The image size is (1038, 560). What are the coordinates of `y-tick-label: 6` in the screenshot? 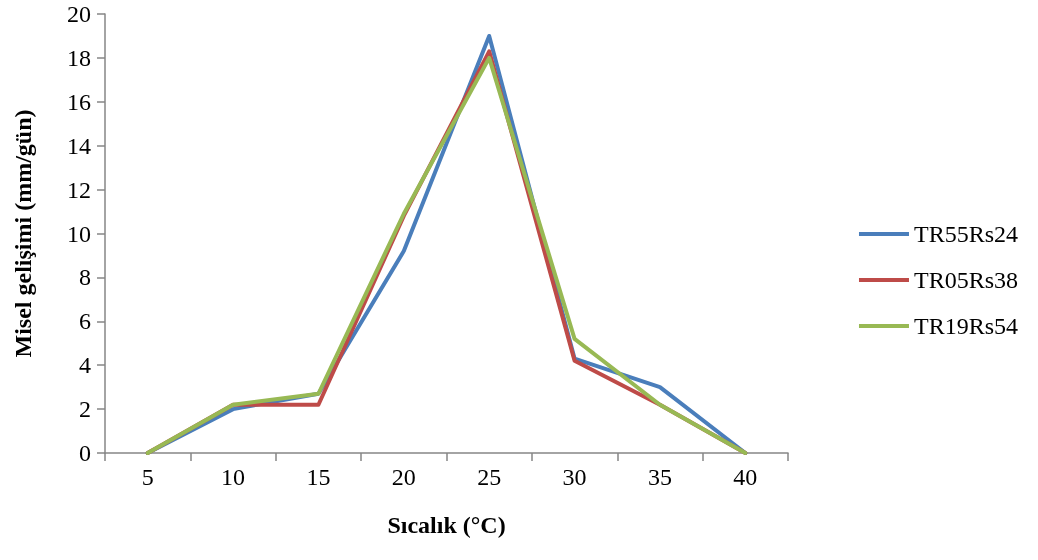 It's located at (85, 321).